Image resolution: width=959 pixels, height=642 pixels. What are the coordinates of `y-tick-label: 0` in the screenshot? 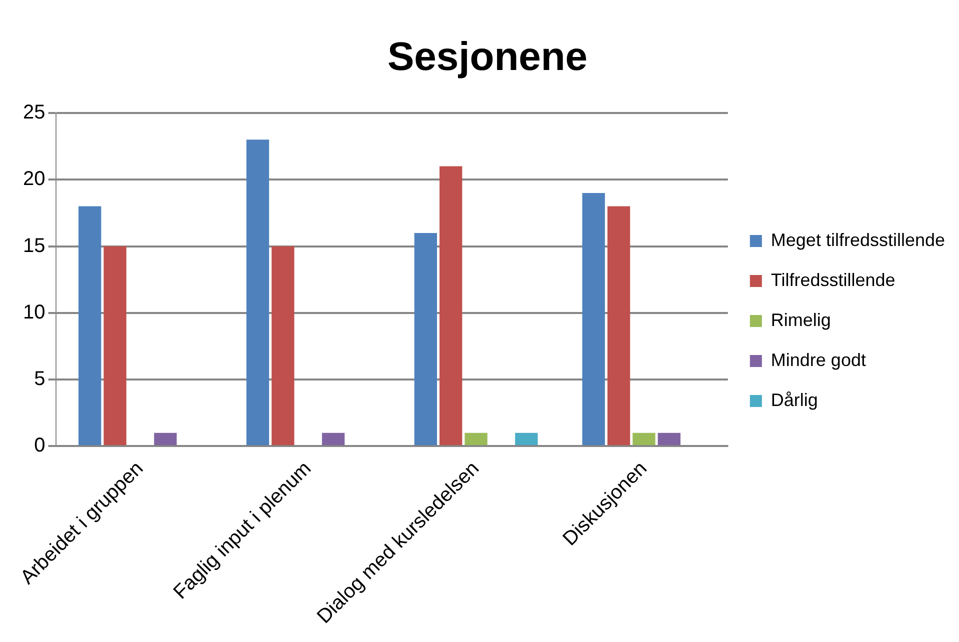 It's located at (40, 445).